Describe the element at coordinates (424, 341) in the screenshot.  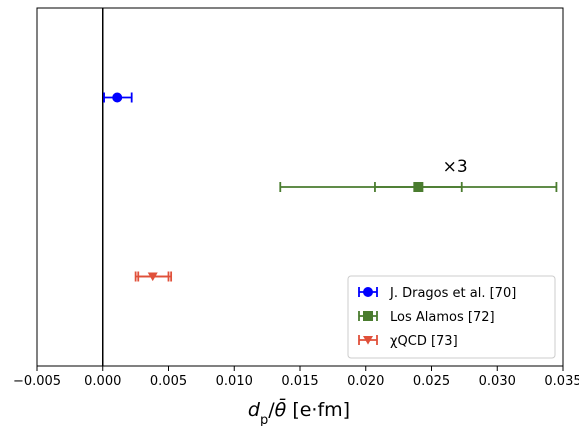
I see `legend-label: χQCD [73]` at that location.